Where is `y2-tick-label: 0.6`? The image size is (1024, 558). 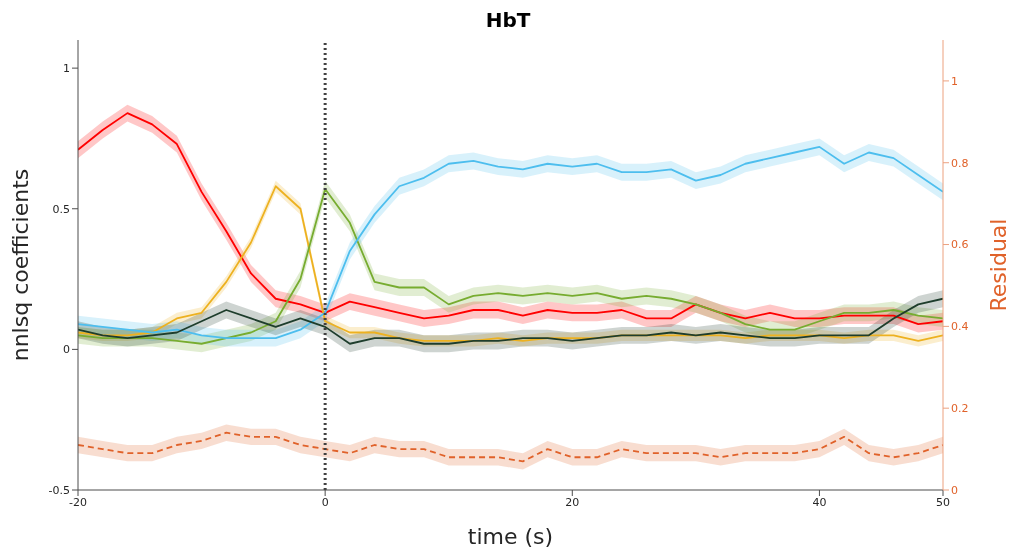 y2-tick-label: 0.6 is located at coordinates (960, 245).